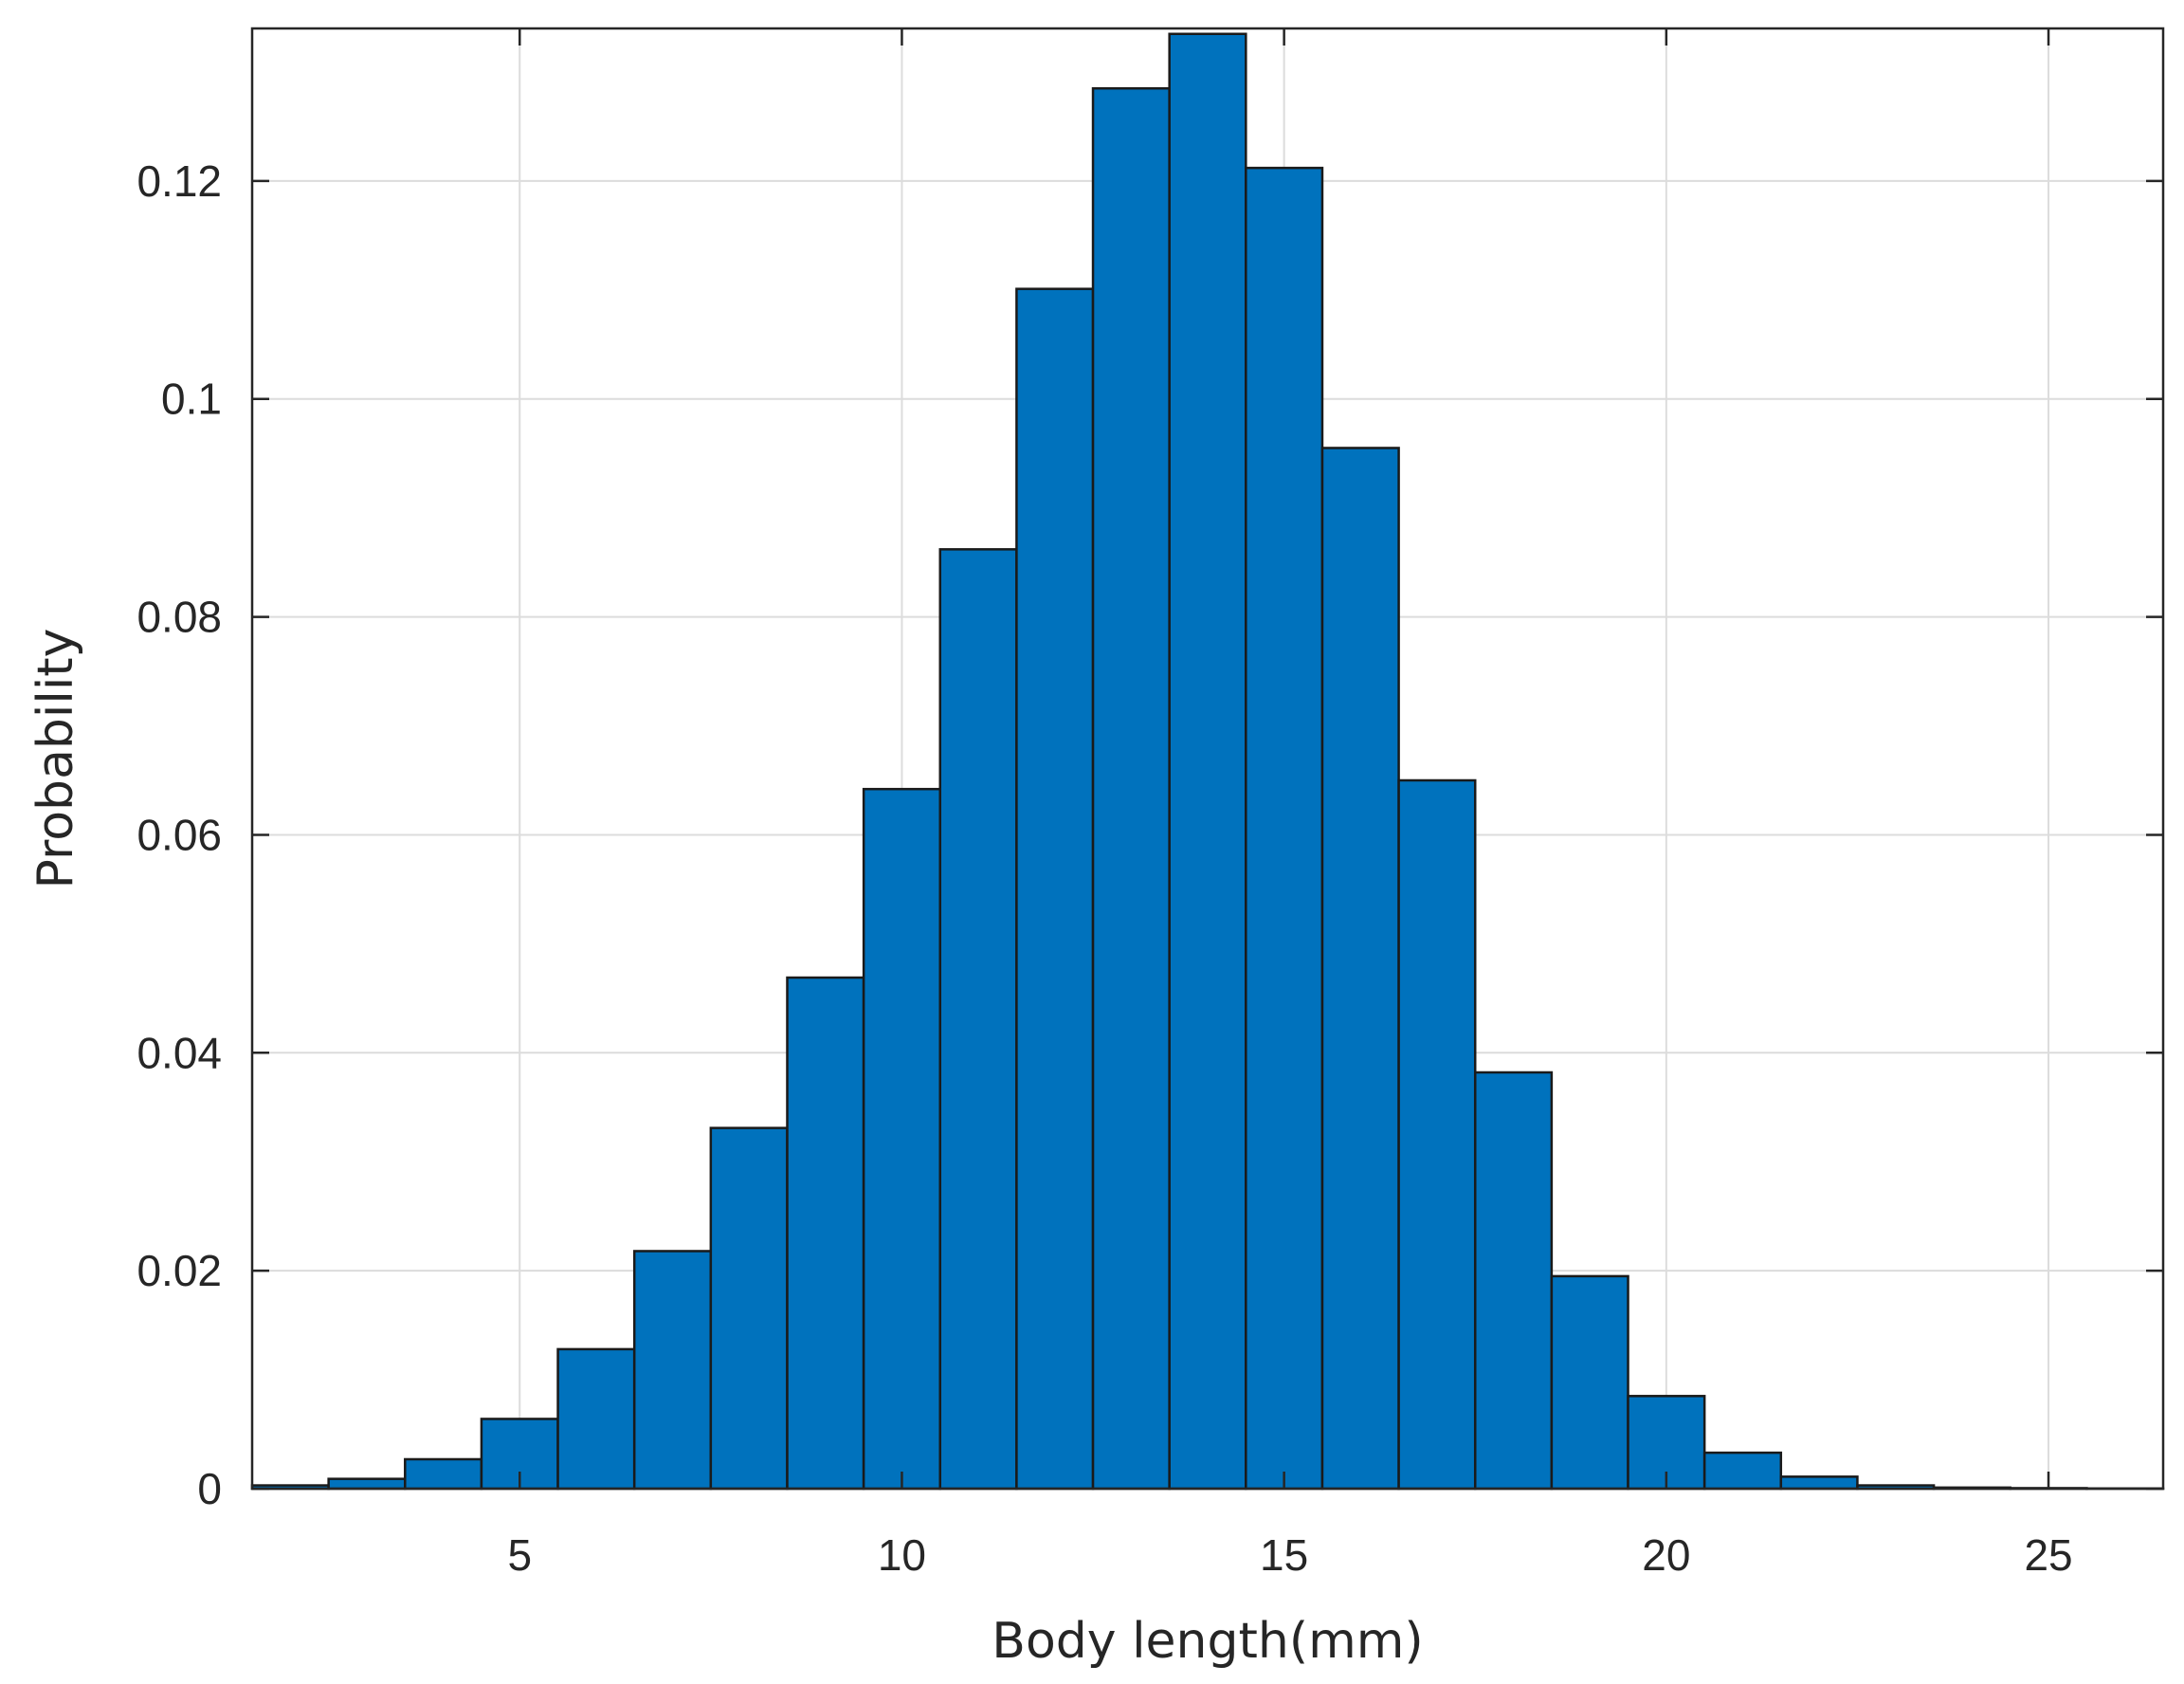 This screenshot has width=2184, height=1684. Describe the element at coordinates (179, 1270) in the screenshot. I see `y-tick-label: 0.02` at that location.